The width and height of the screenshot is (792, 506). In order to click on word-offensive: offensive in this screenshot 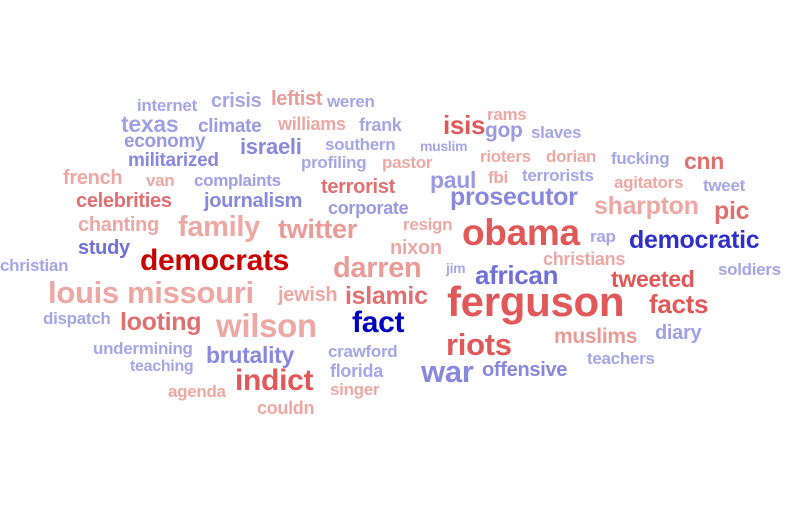, I will do `click(525, 370)`.